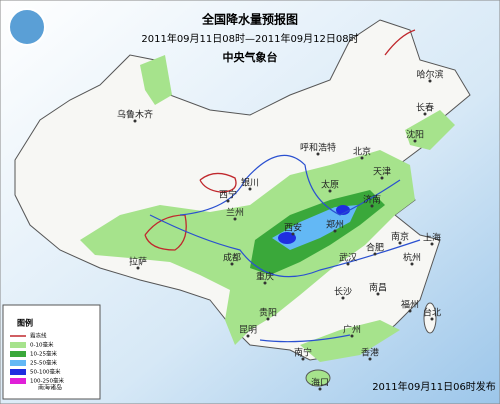 The image size is (500, 404). Describe the element at coordinates (45, 372) in the screenshot. I see `legend-label: 50-100毫米` at that location.